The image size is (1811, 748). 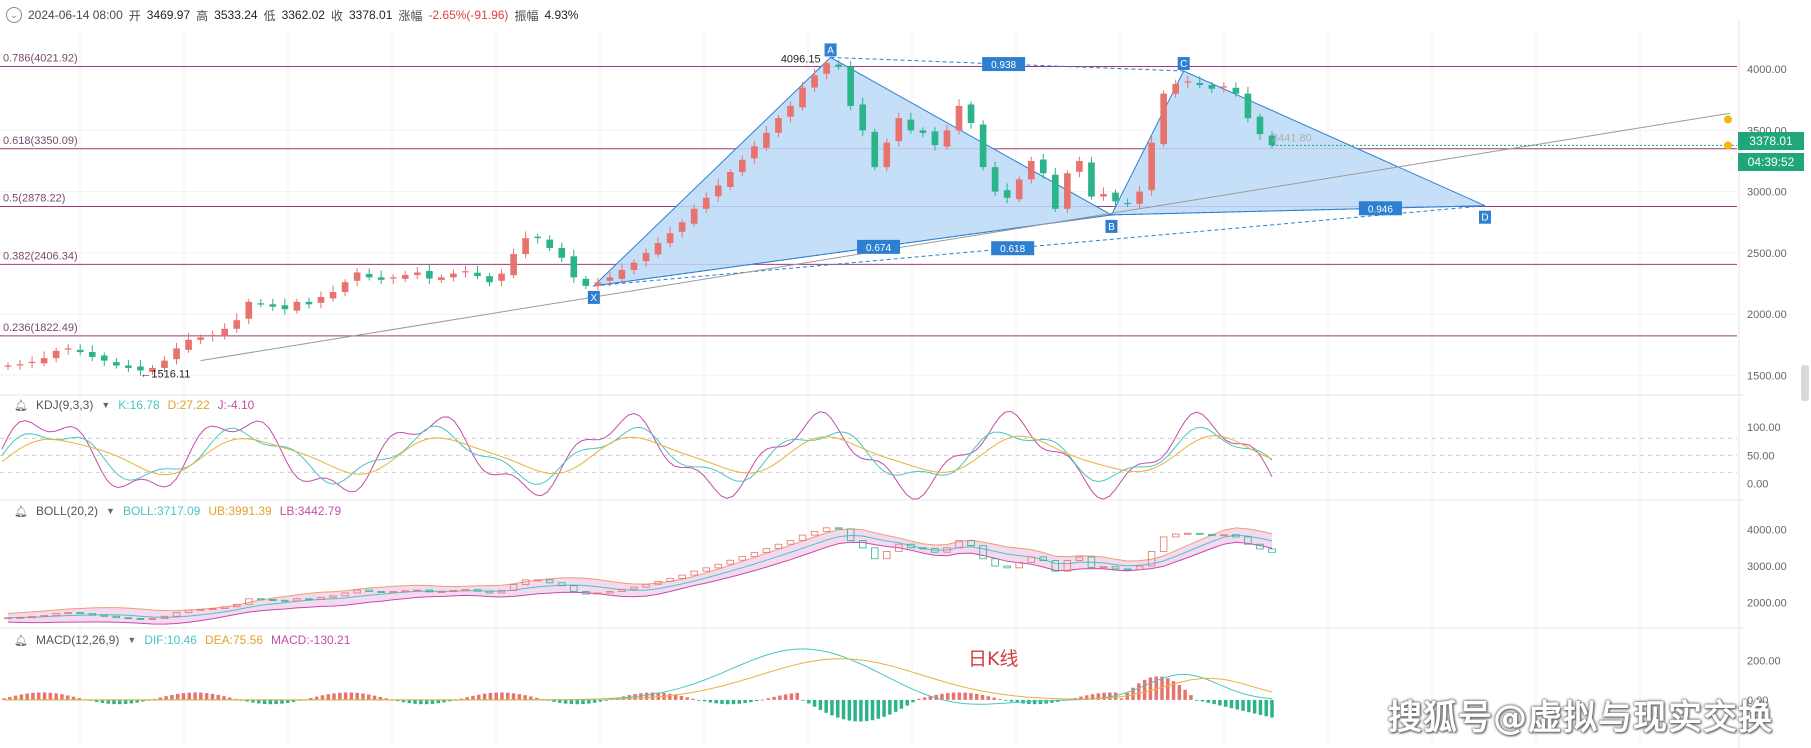 What do you see at coordinates (1004, 64) in the screenshot?
I see `ratio-tag-ac: 0.938` at bounding box center [1004, 64].